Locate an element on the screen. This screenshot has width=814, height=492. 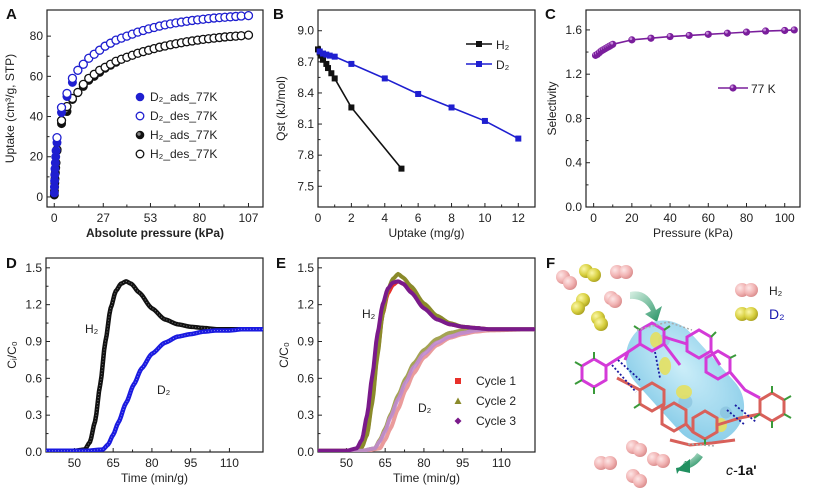
annotation-d2-d: D₂ is located at coordinates (164, 390).